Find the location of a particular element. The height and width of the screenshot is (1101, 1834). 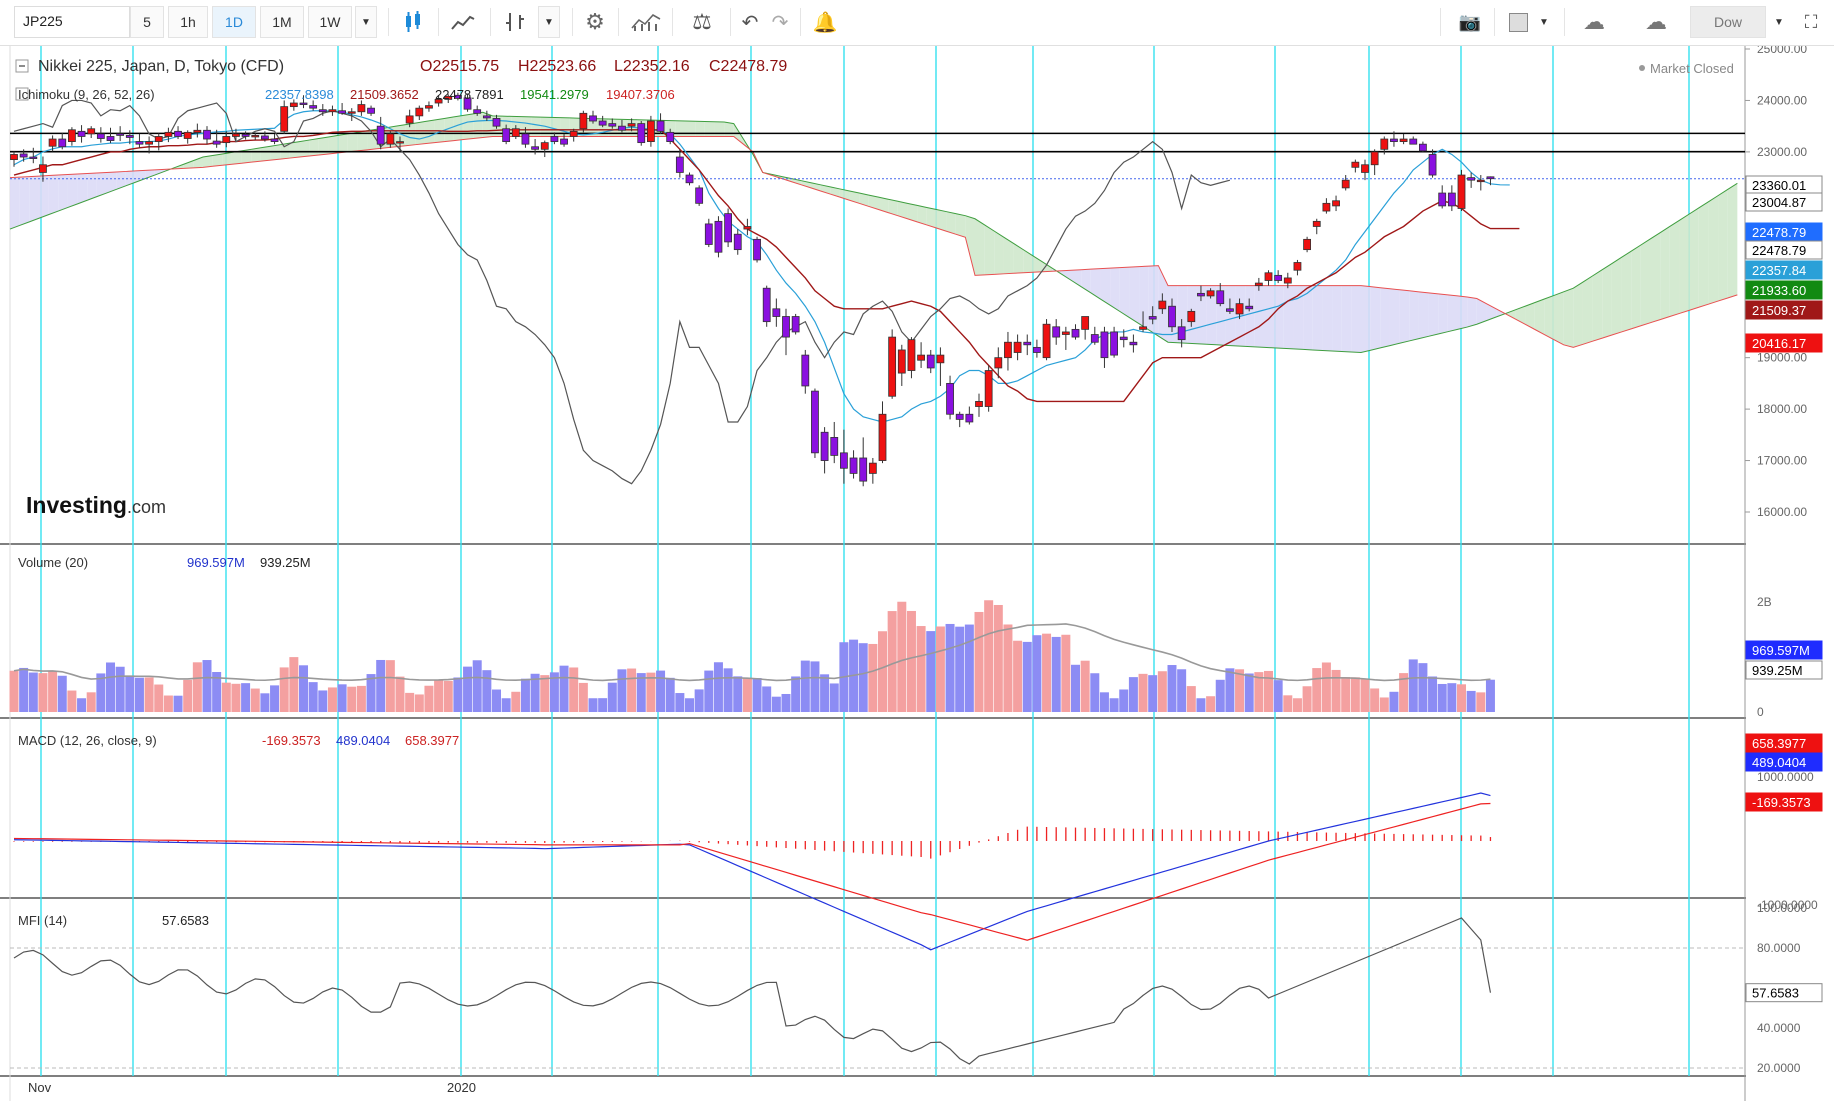

redo-icon: ↷ is located at coordinates (780, 22).